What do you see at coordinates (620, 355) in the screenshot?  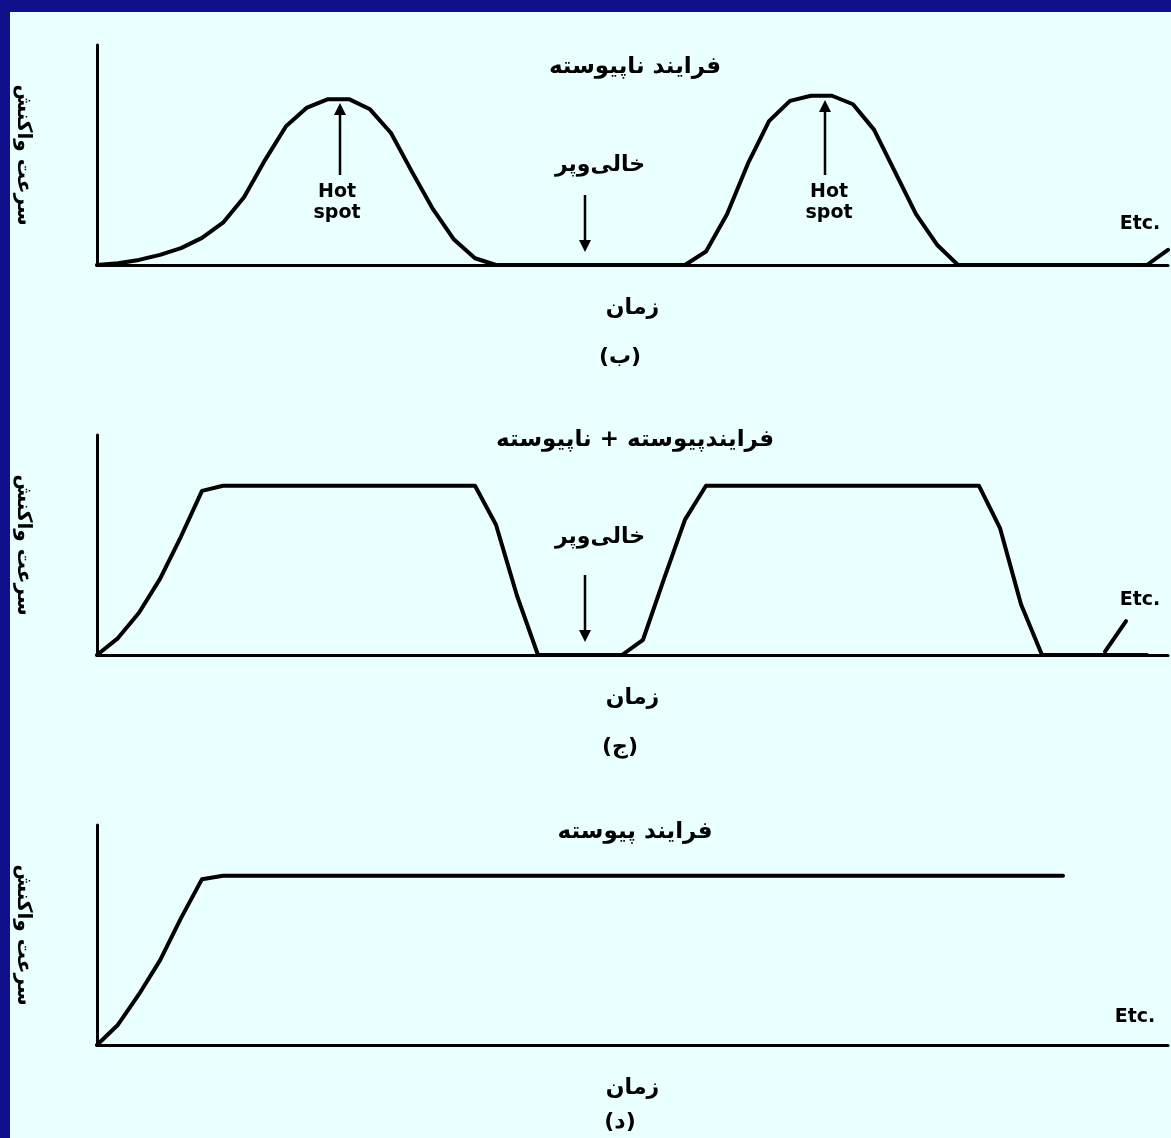 I see `text: (ب)` at bounding box center [620, 355].